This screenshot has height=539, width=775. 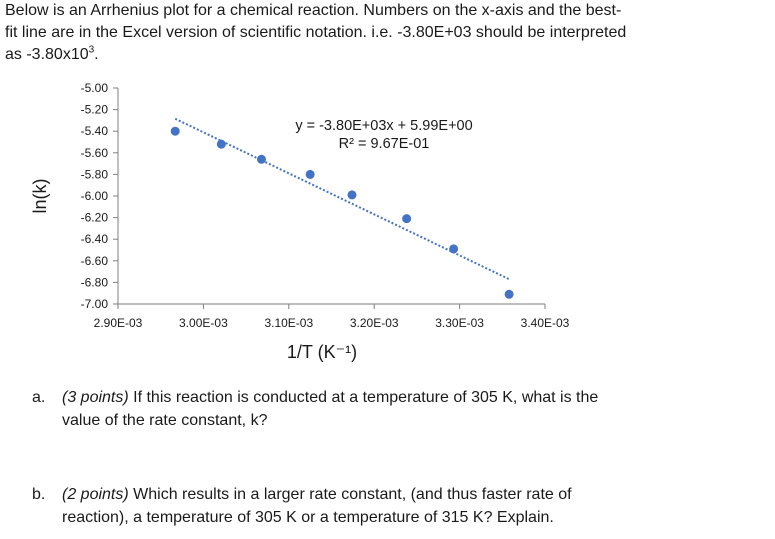 I want to click on y-tick-label: -6.40, so click(x=95, y=239).